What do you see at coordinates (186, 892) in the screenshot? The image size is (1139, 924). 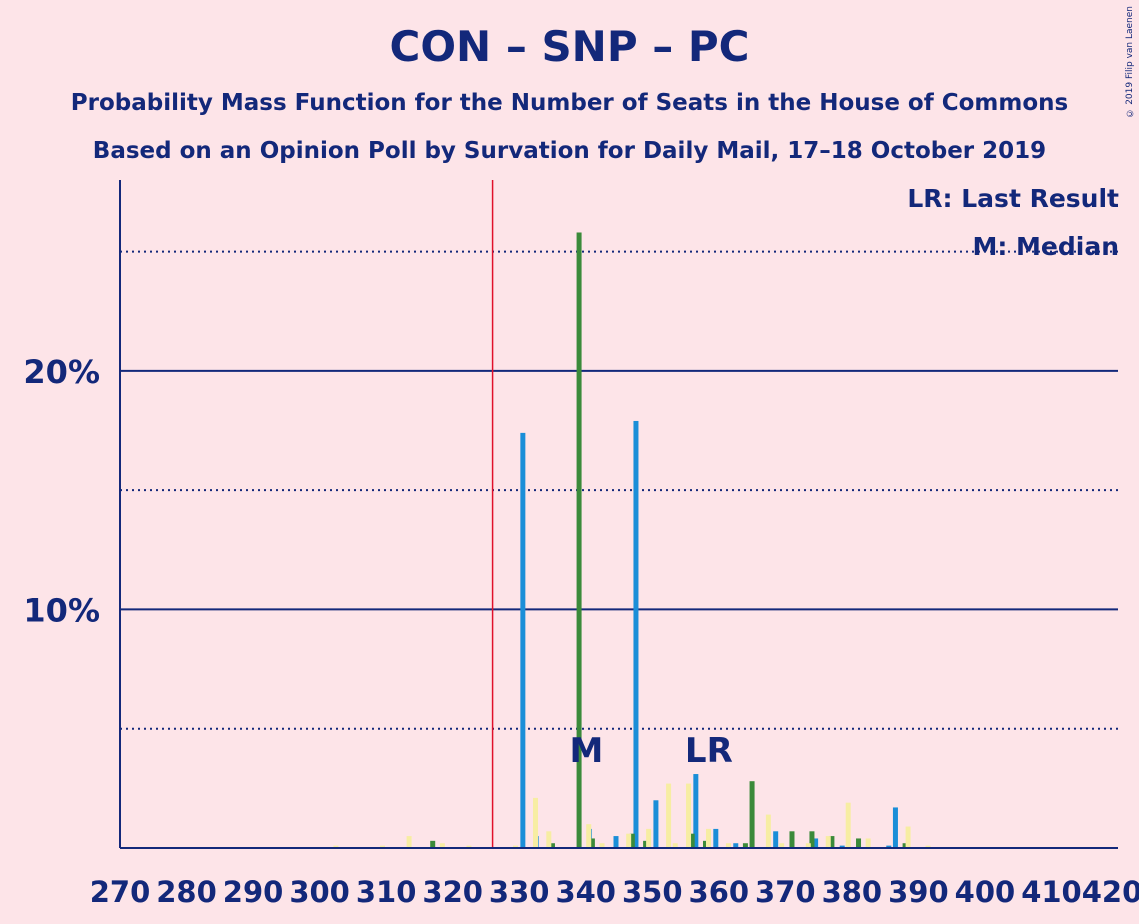 I see `x-tick-label: 280` at bounding box center [186, 892].